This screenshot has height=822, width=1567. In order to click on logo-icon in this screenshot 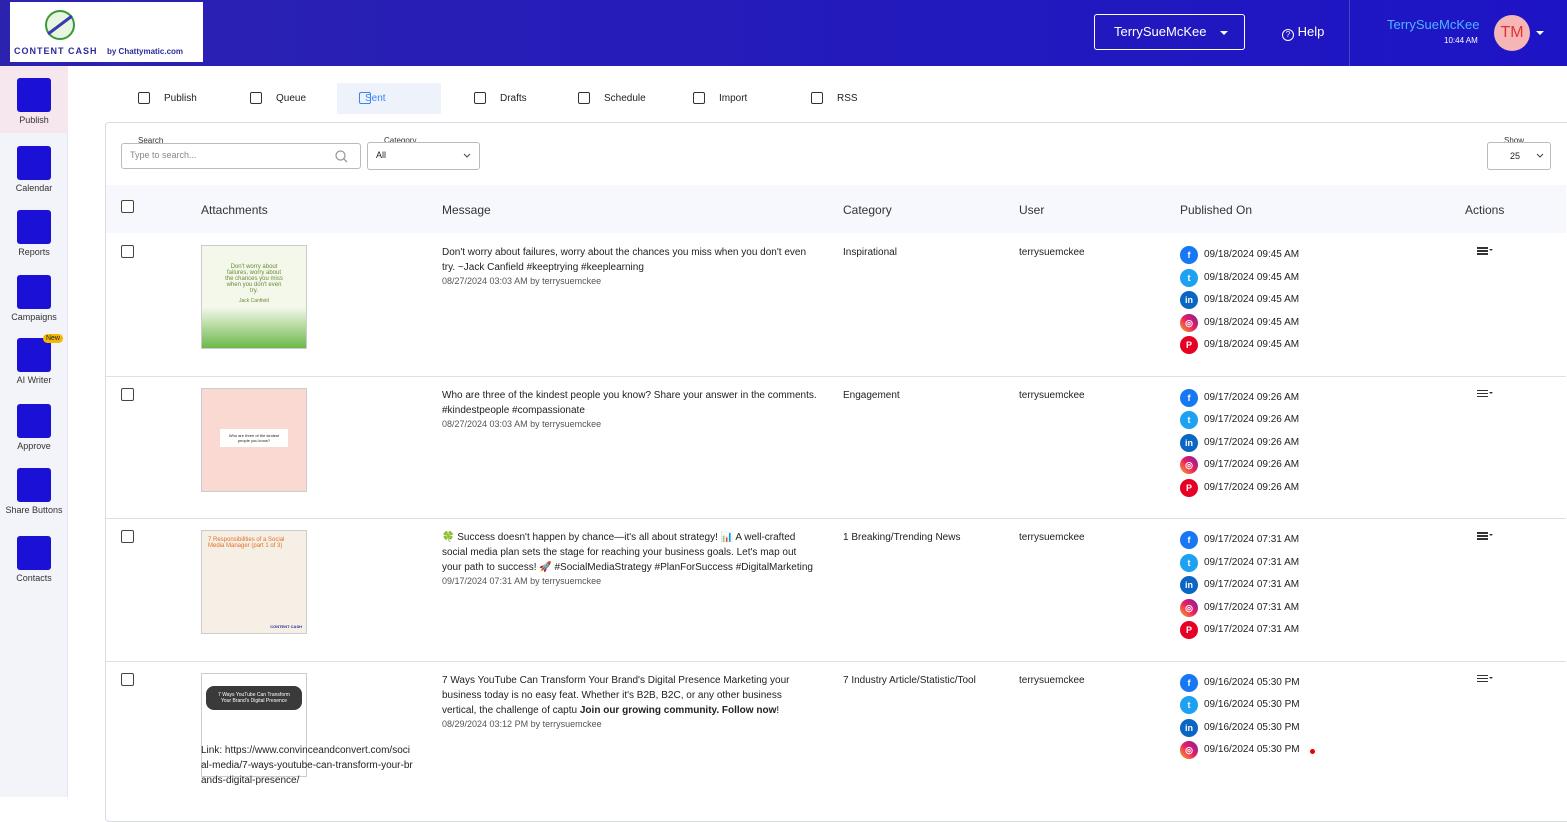, I will do `click(60, 25)`.